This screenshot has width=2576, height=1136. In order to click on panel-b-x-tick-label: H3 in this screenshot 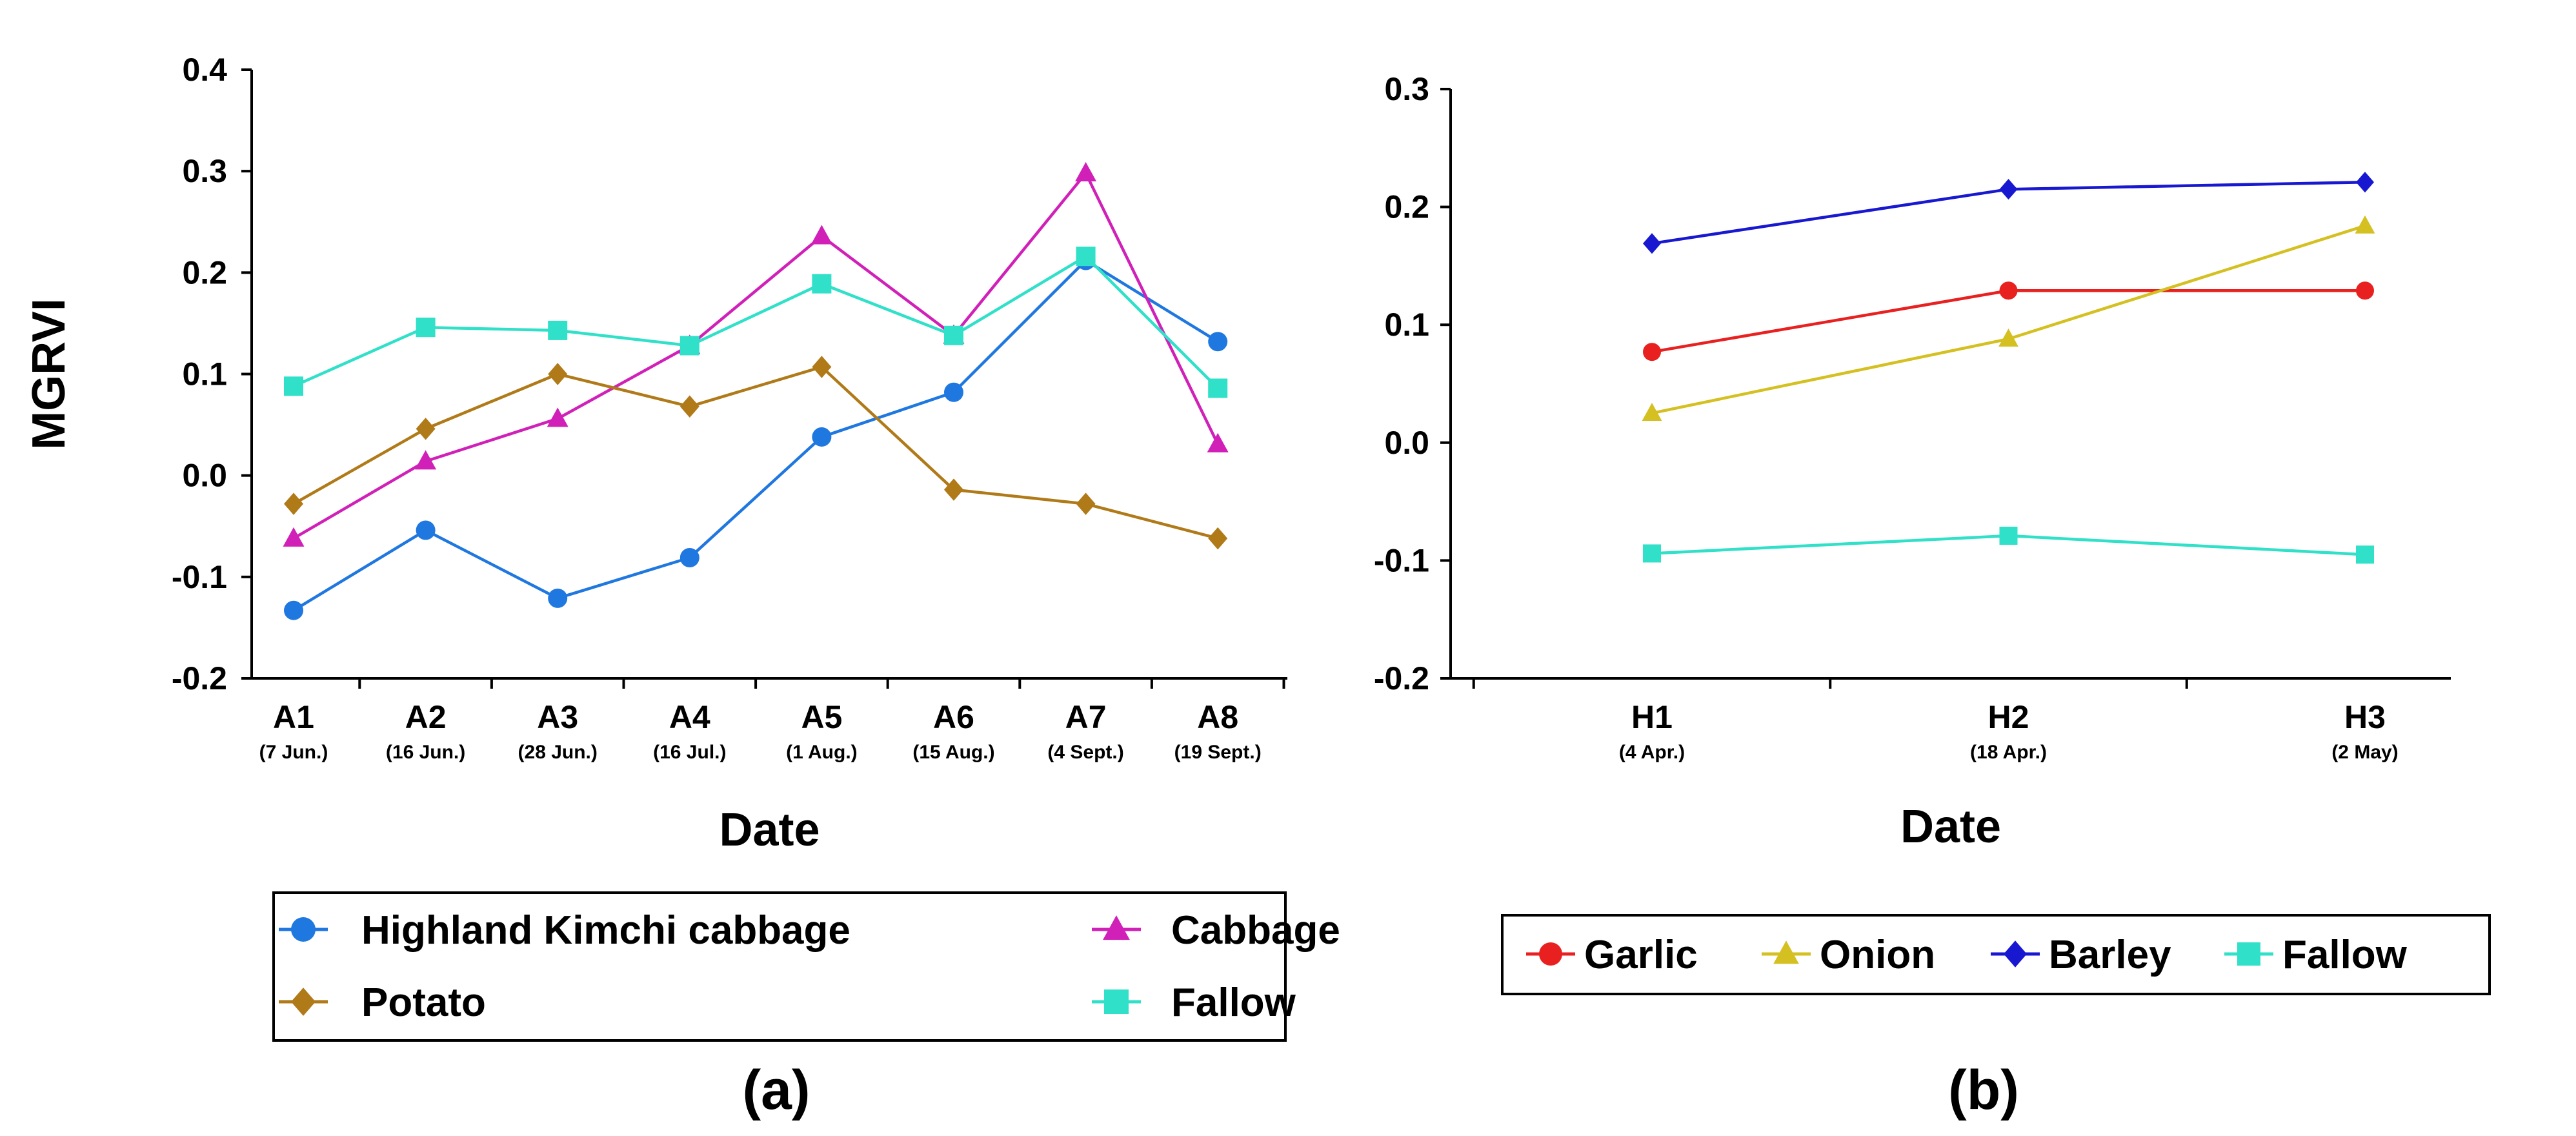, I will do `click(2365, 717)`.